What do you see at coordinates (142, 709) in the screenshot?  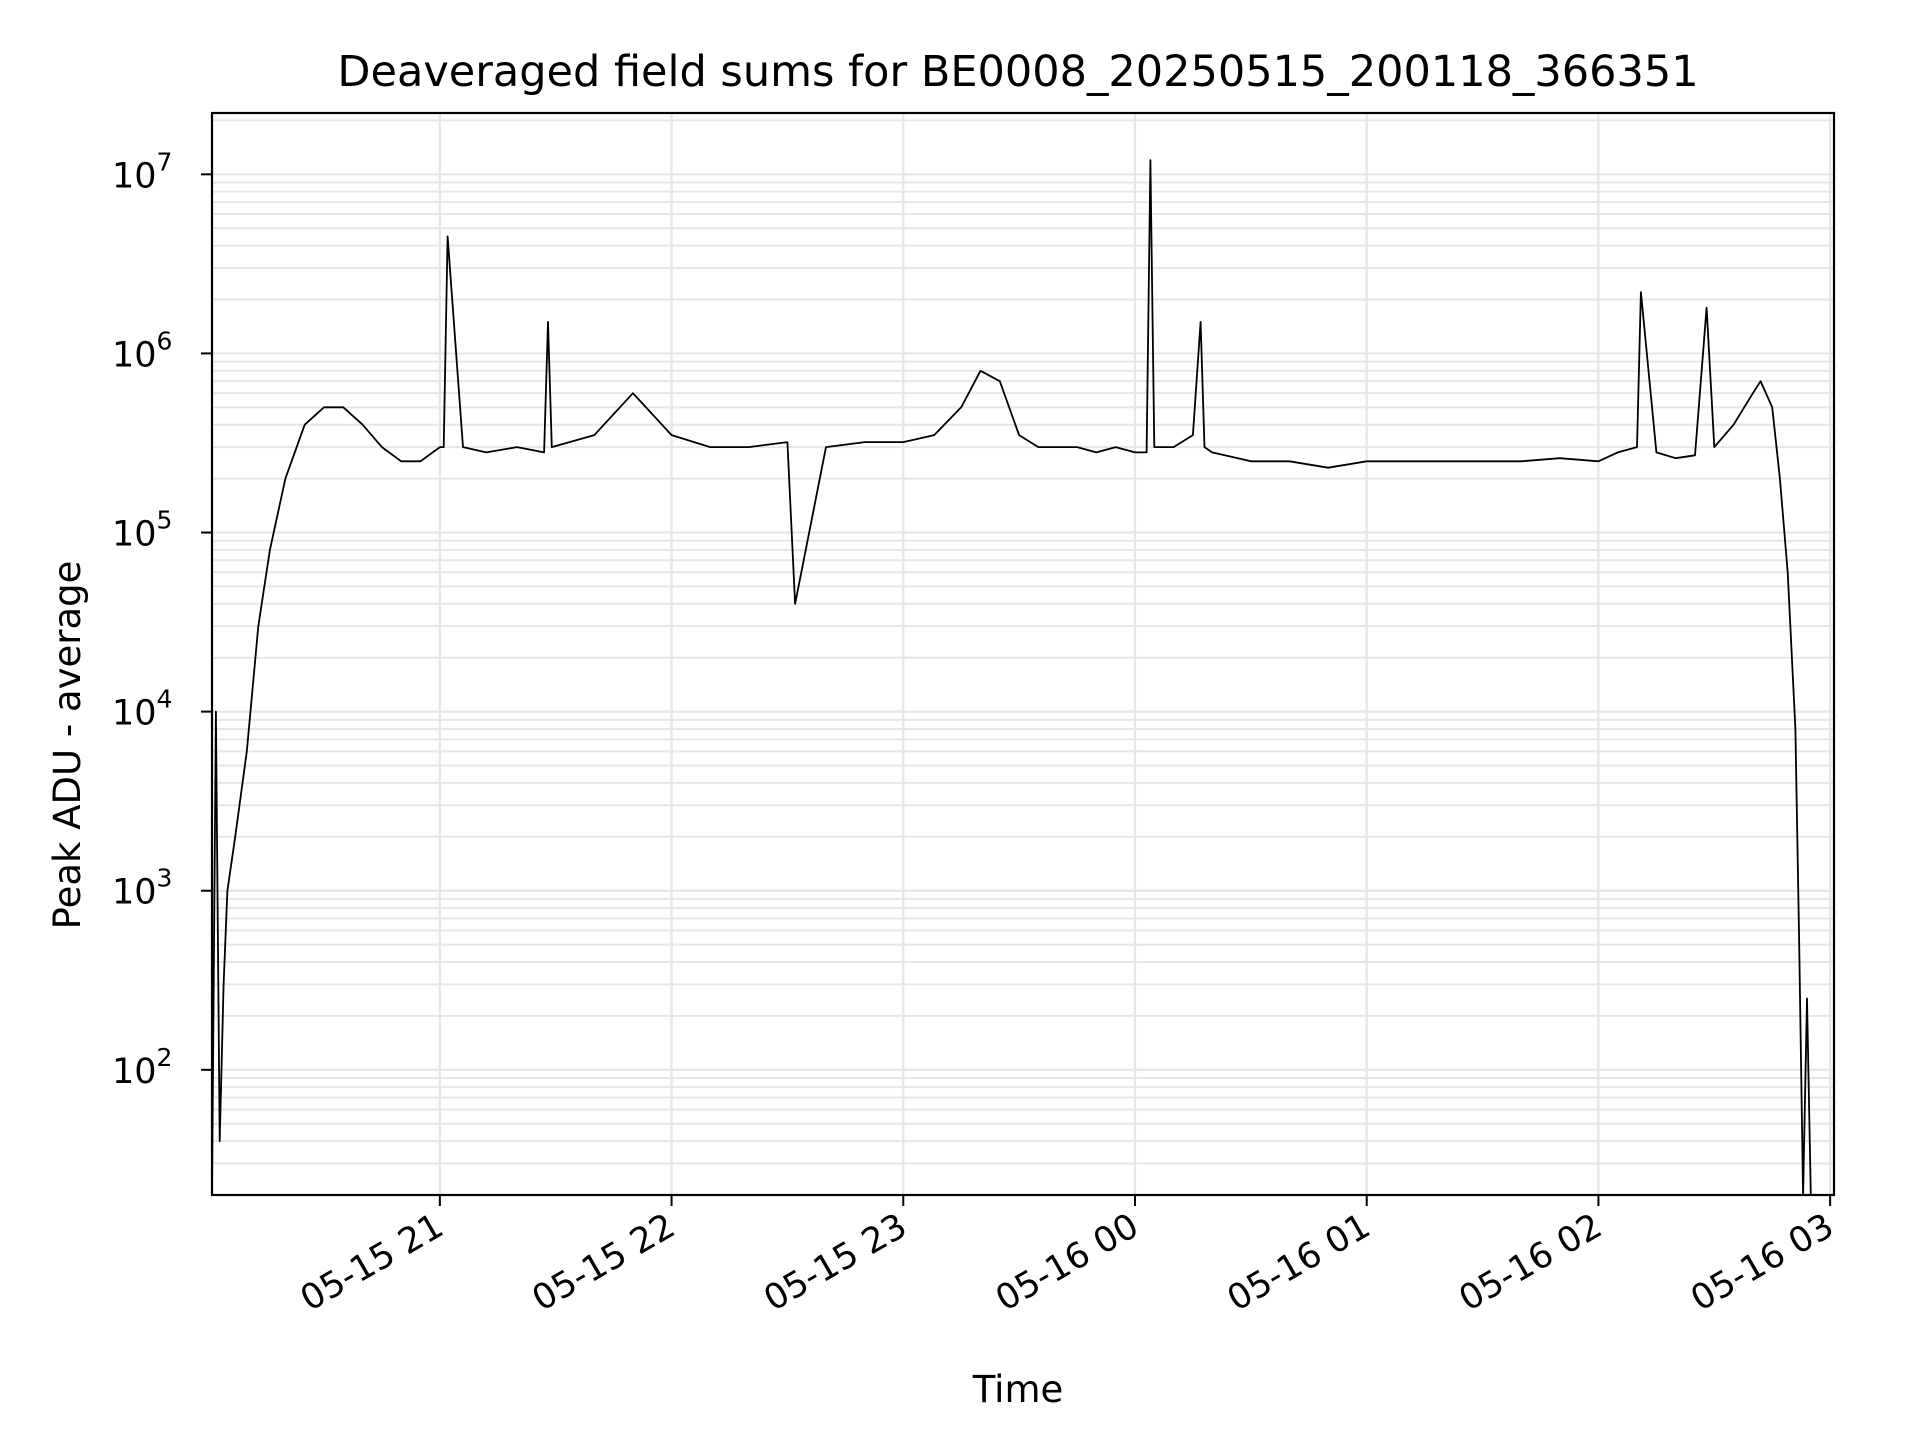 I see `y-tick-label: 10⁴` at bounding box center [142, 709].